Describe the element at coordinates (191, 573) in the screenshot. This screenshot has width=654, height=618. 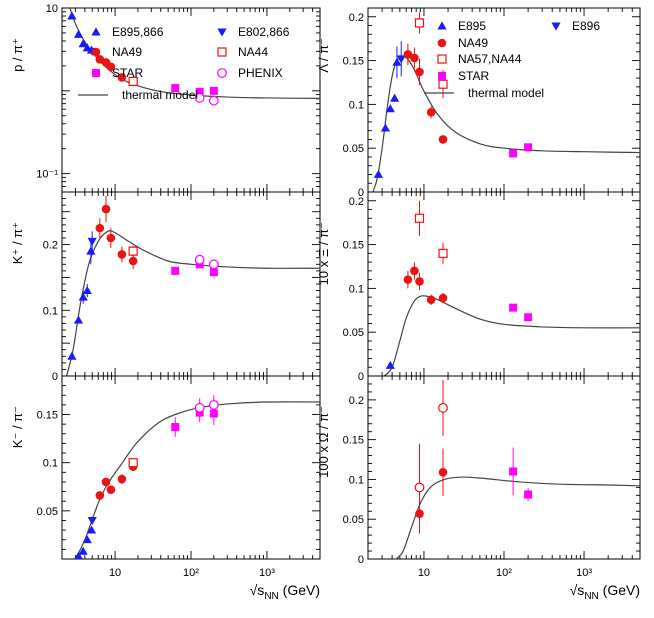
I see `x-tick-label: 10²` at that location.